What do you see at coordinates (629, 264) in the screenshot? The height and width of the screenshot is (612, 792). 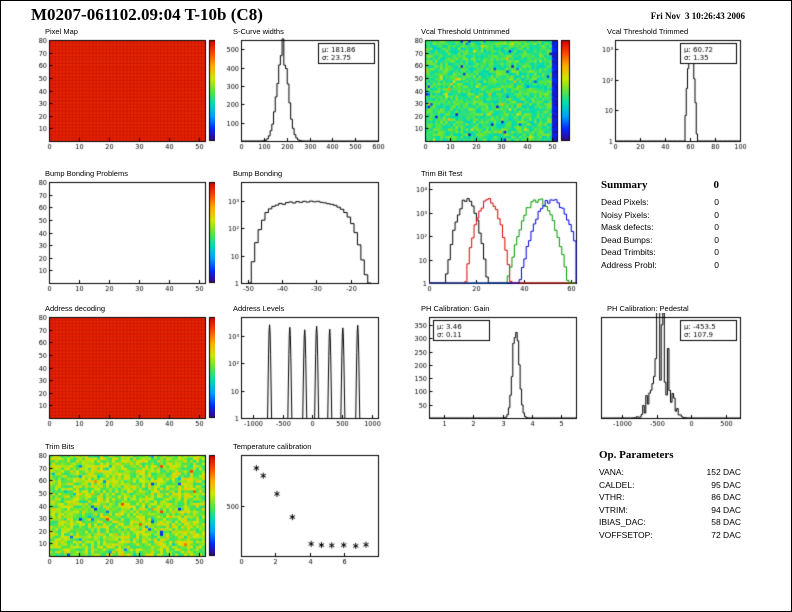 I see `summary-row-label: Address Probl:` at bounding box center [629, 264].